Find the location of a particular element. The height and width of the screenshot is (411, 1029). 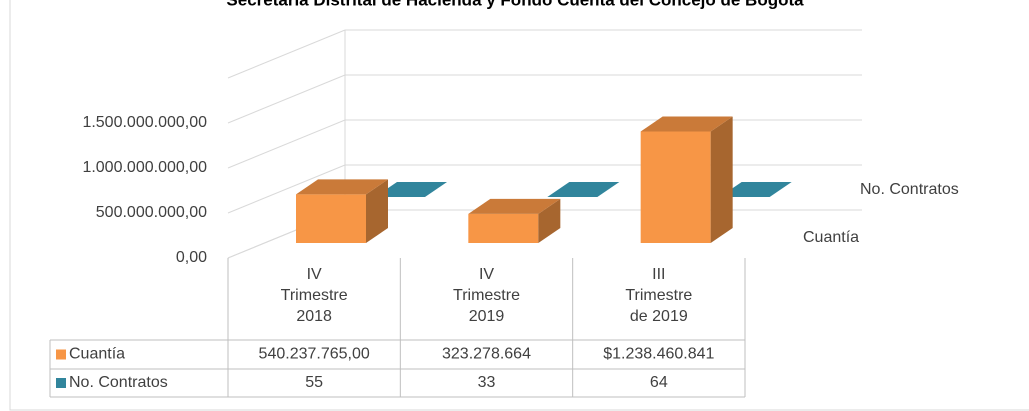

y-tick-label: 1.000.000.000,00 is located at coordinates (144, 167).